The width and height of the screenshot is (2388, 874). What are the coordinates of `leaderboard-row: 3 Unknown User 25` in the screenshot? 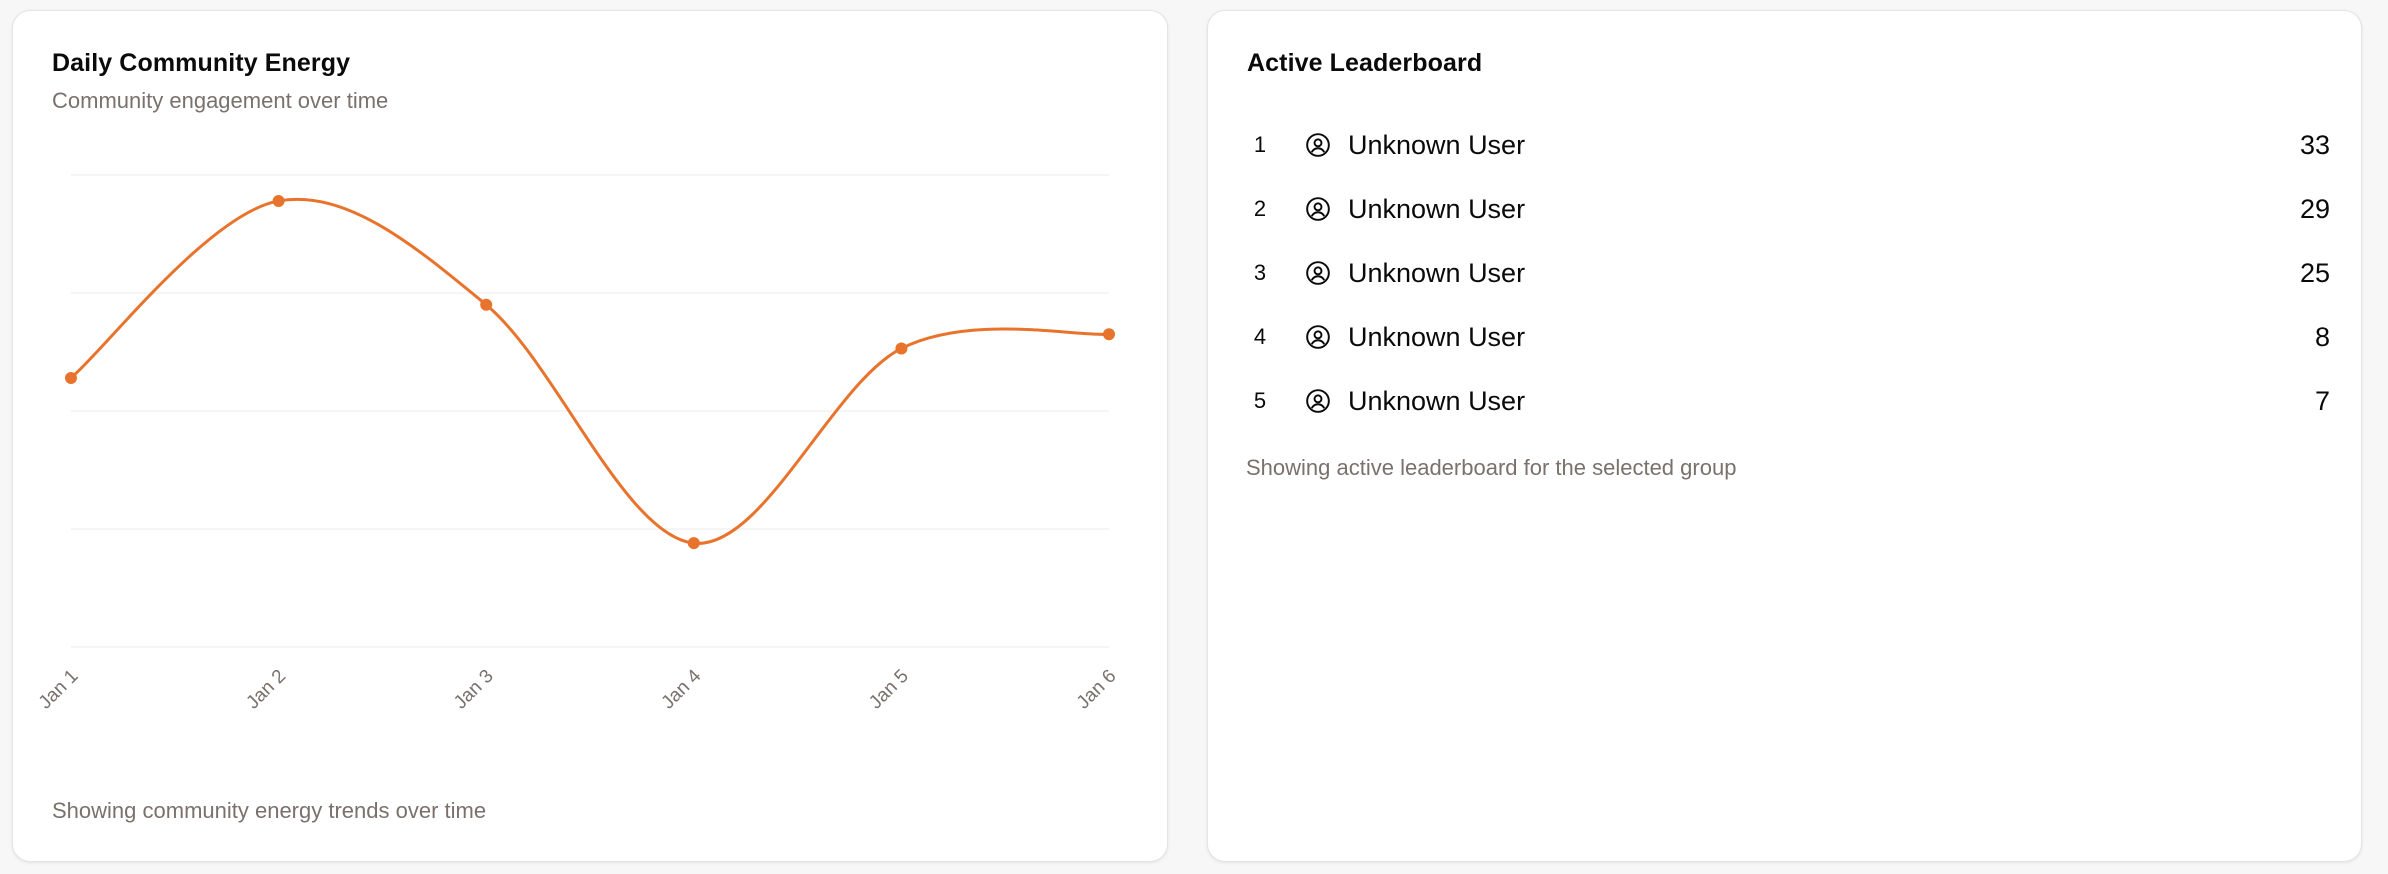 It's located at (1788, 273).